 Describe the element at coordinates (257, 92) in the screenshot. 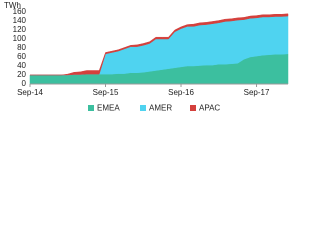

I see `x-tick-label: Sep-17` at that location.